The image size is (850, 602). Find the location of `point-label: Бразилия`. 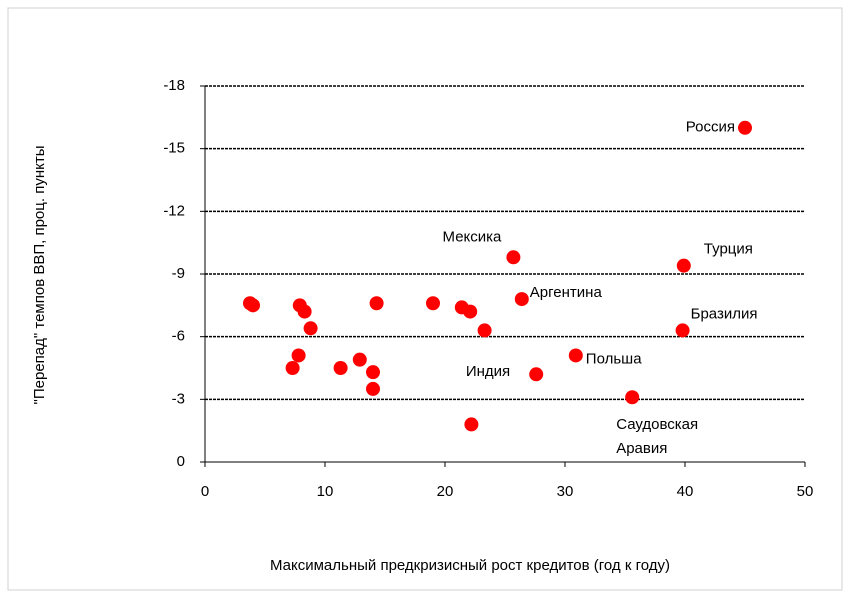

point-label: Бразилия is located at coordinates (724, 313).